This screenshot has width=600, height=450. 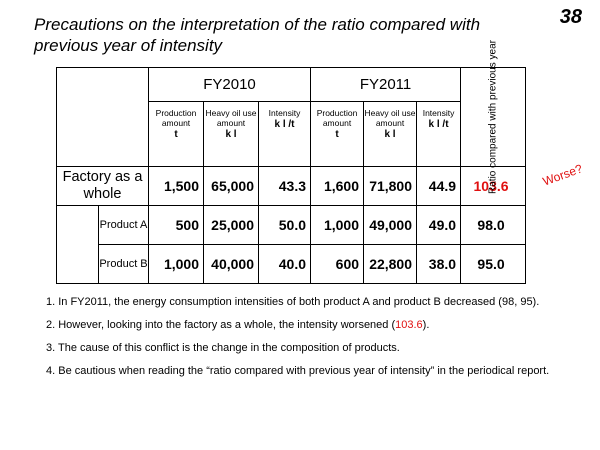 What do you see at coordinates (231, 134) in the screenshot?
I see `heavy-oil-2010-header: Heavy oil use amount k l` at bounding box center [231, 134].